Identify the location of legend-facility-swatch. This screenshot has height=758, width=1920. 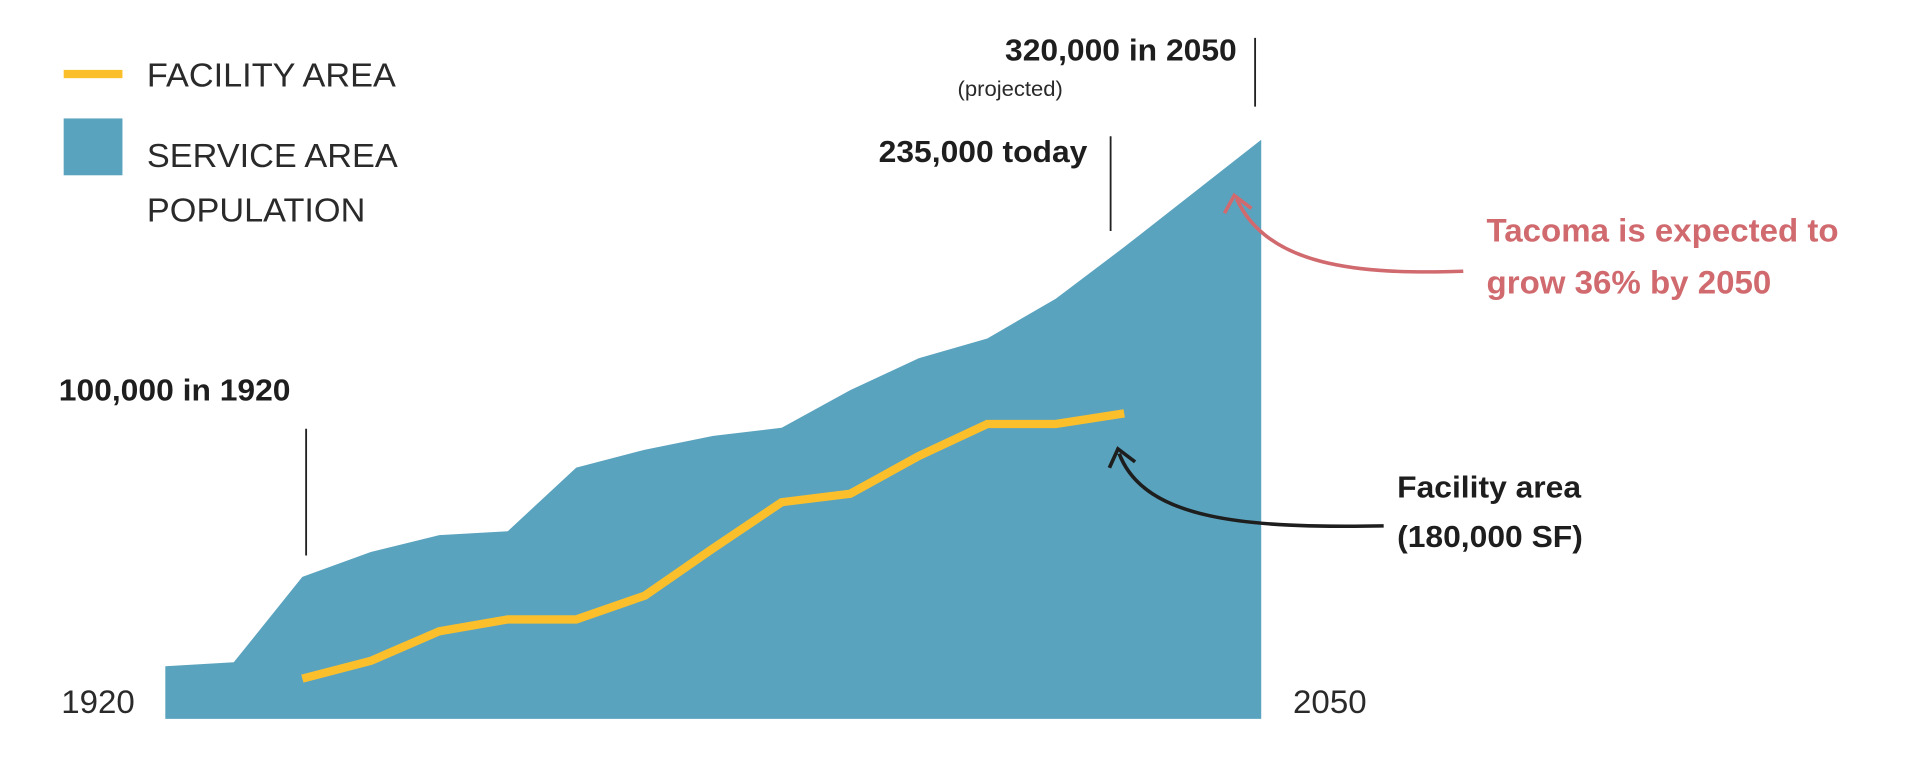
(93, 74).